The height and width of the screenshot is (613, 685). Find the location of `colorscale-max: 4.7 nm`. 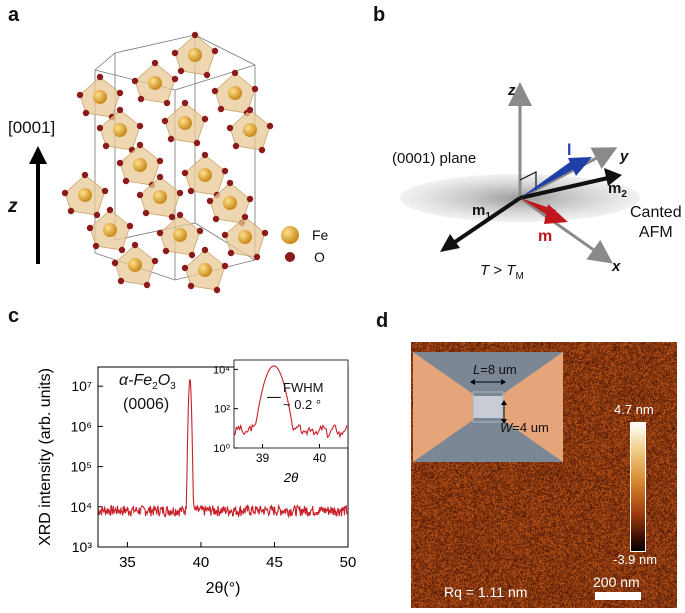

colorscale-max: 4.7 nm is located at coordinates (634, 409).